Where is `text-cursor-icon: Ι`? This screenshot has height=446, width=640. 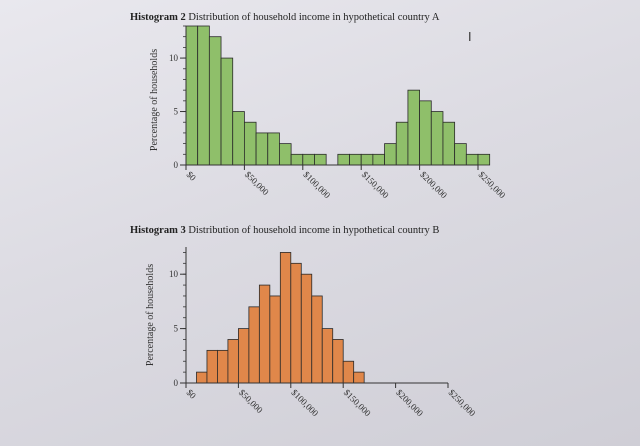
text-cursor-icon: Ι is located at coordinates (470, 37).